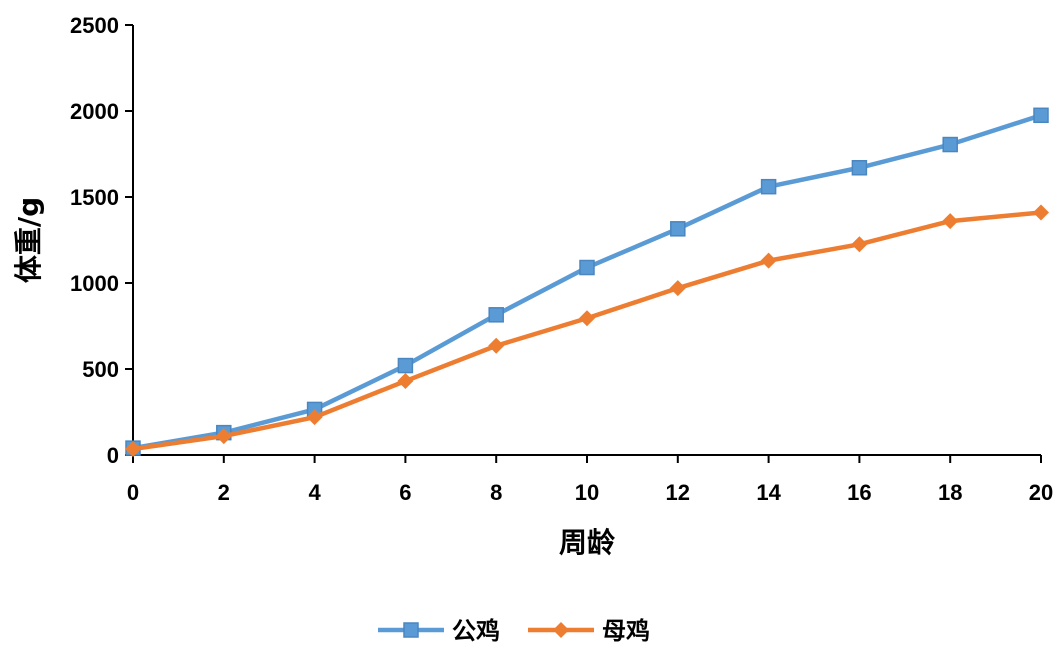 This screenshot has height=651, width=1063. What do you see at coordinates (94, 283) in the screenshot?
I see `y-tick-label: 1000` at bounding box center [94, 283].